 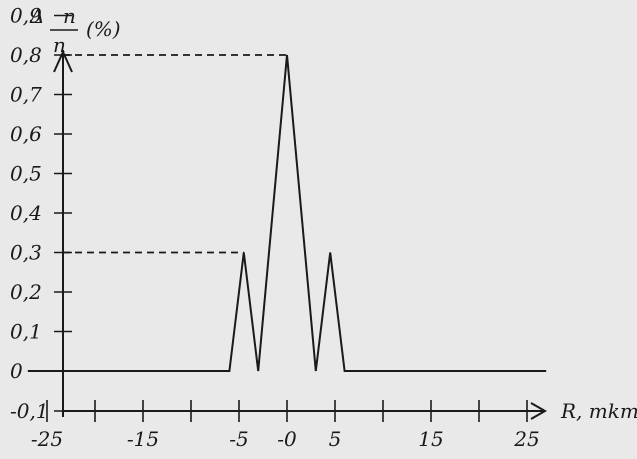 I want to click on x-tick-label: 5, so click(x=335, y=439).